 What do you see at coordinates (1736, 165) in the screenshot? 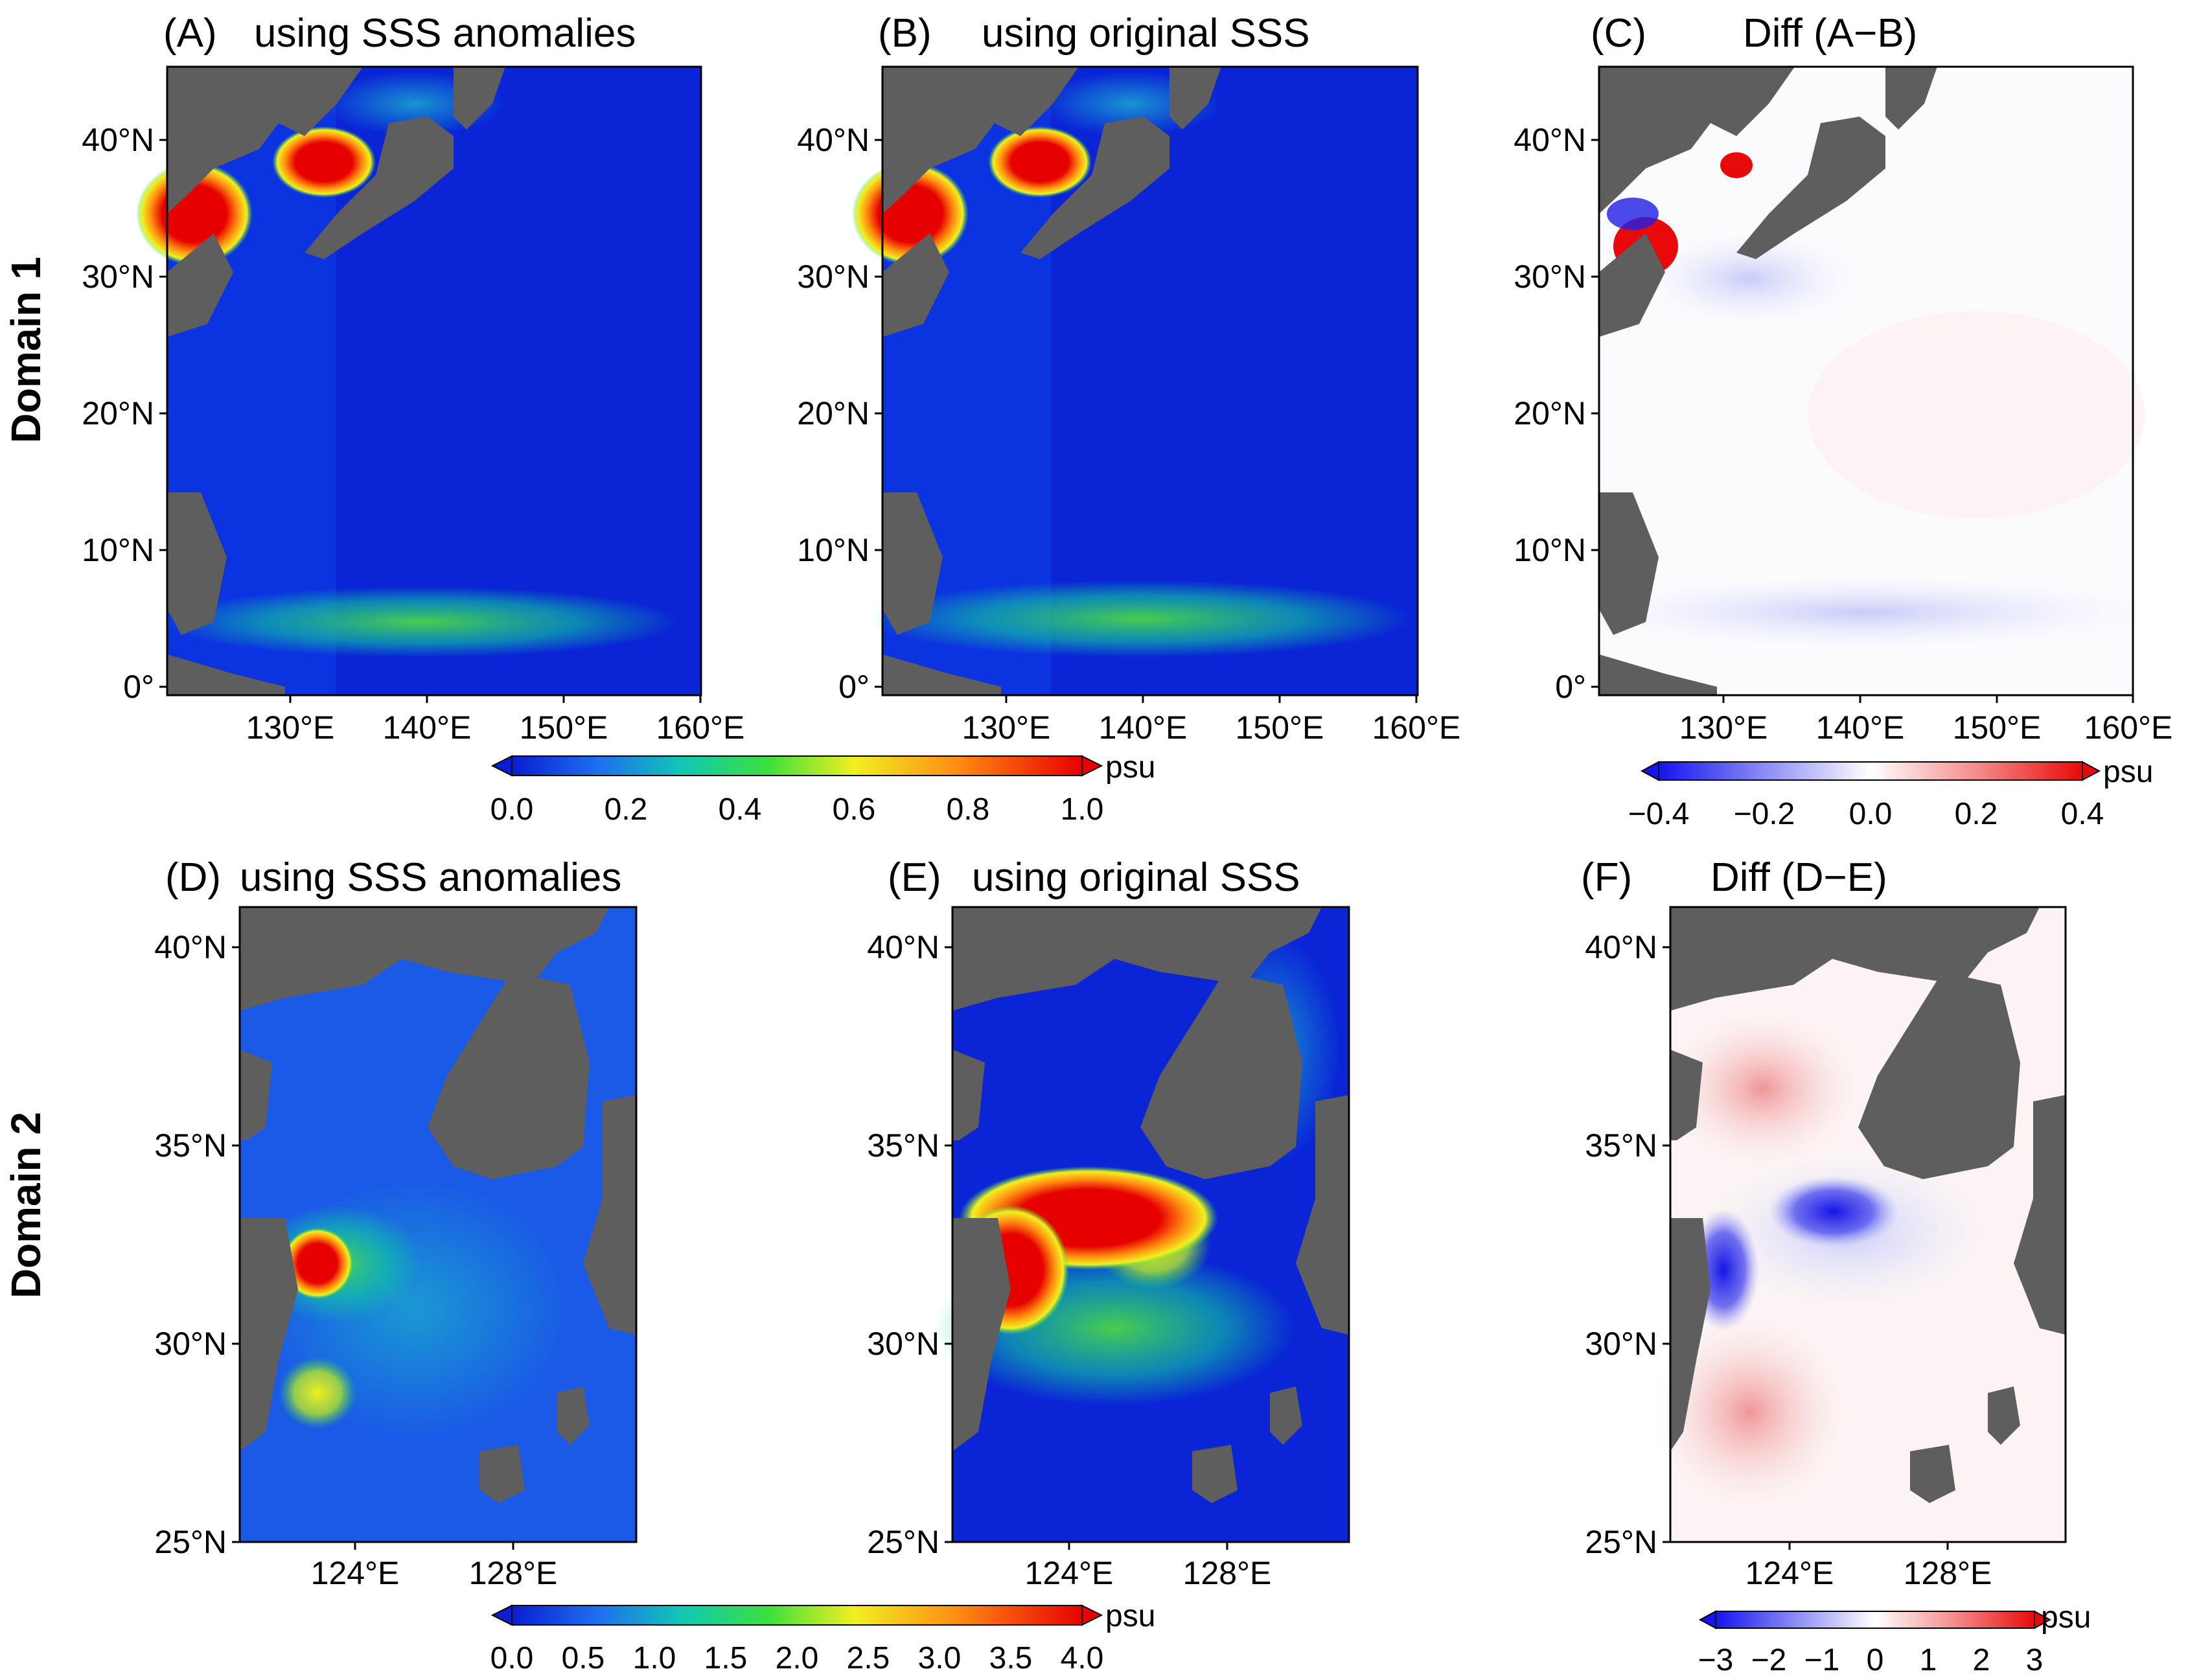
I see `japan-sea-positive` at bounding box center [1736, 165].